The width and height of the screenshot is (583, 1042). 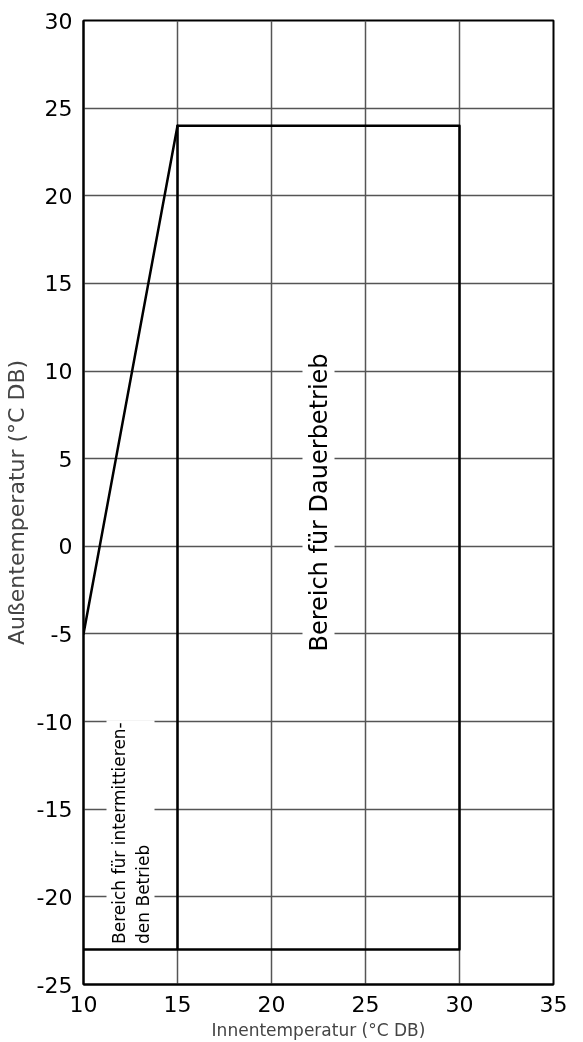 I want to click on x-tick-label: 35, so click(x=553, y=1004).